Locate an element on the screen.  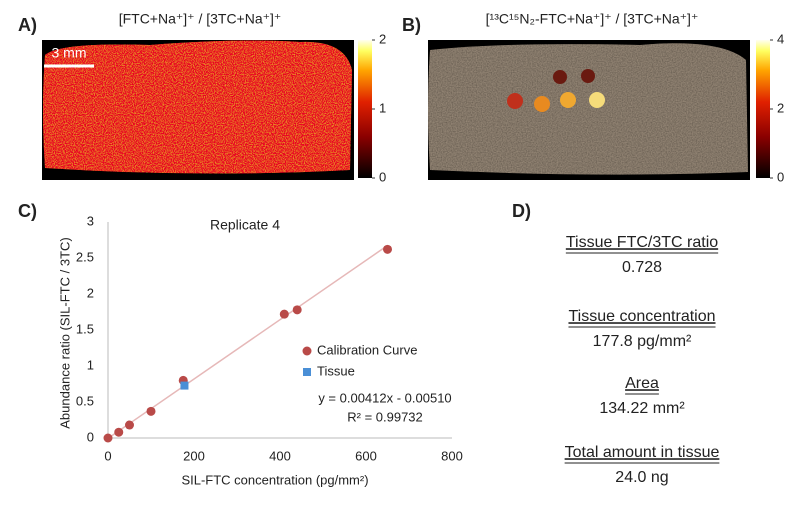
y-tick-label: 1 is located at coordinates (90, 364).